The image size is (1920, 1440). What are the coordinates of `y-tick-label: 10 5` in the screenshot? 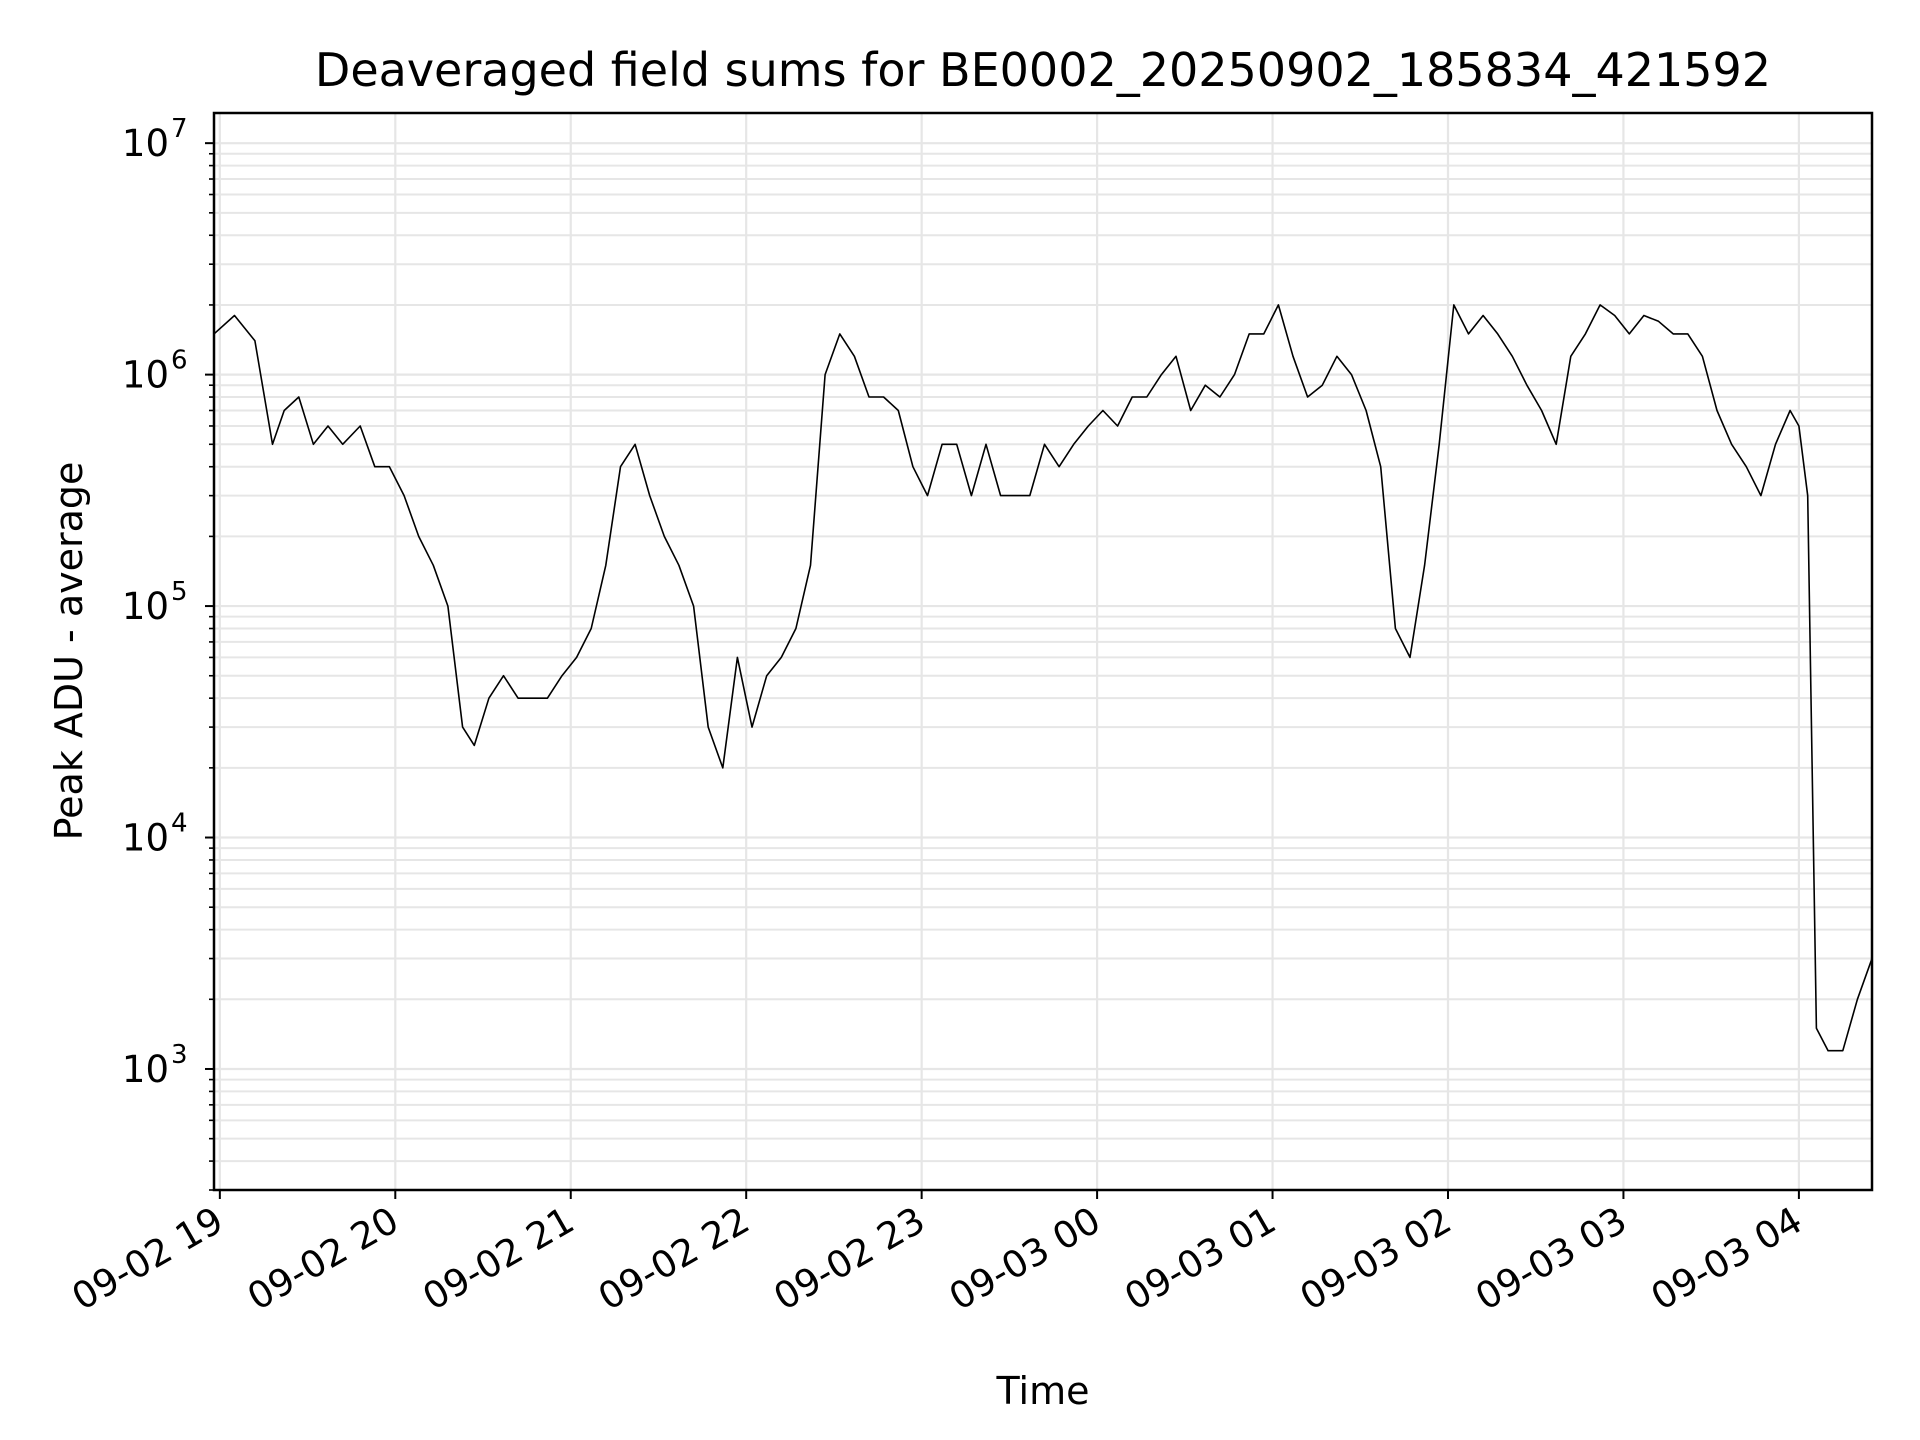 It's located at (155, 602).